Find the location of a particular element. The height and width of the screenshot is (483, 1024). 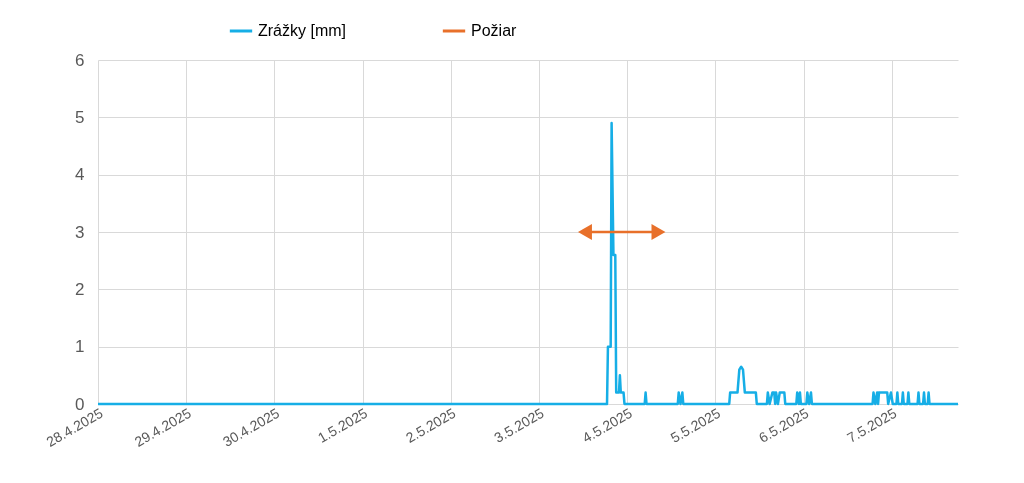

y-tick-label: 0 is located at coordinates (80, 404).